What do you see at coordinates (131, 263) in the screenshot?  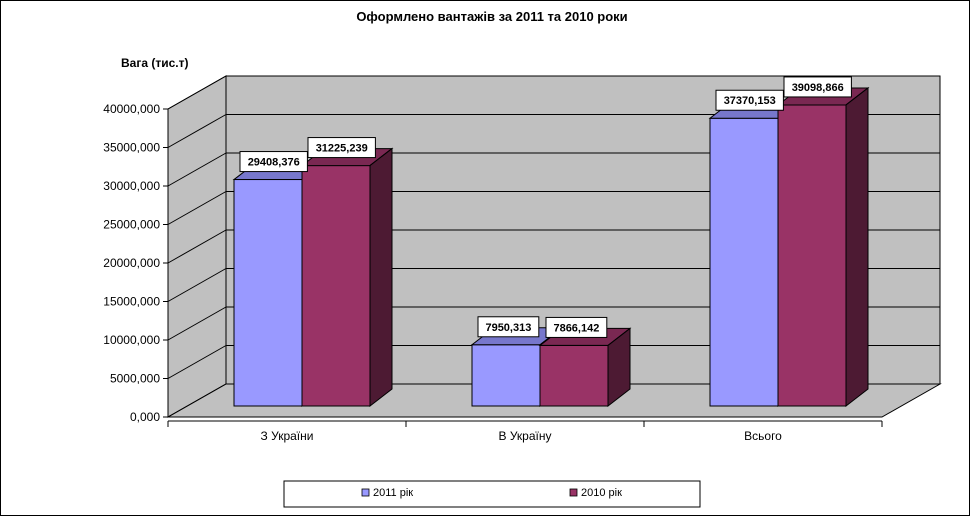 I see `y-tick-label: 20000,000` at bounding box center [131, 263].